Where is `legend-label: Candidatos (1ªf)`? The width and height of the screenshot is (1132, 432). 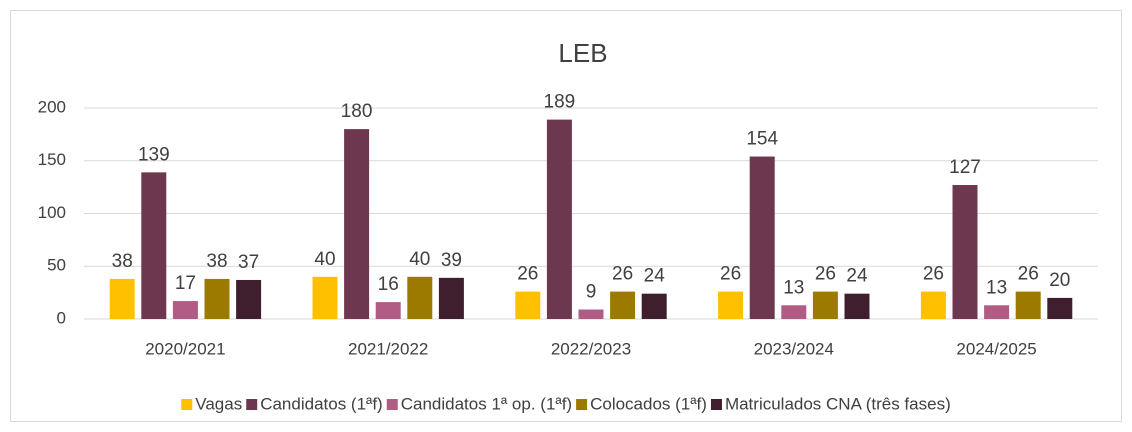 legend-label: Candidatos (1ªf) is located at coordinates (321, 403).